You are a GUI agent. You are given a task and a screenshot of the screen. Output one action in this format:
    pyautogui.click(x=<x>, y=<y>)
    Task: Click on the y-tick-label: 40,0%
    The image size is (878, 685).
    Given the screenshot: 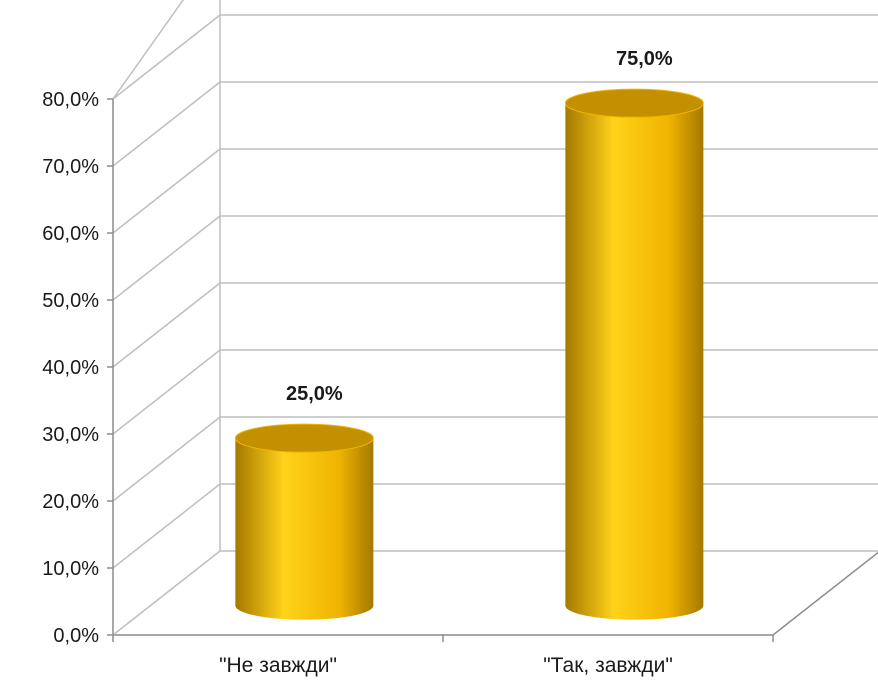 What is the action you would take?
    pyautogui.click(x=70, y=368)
    